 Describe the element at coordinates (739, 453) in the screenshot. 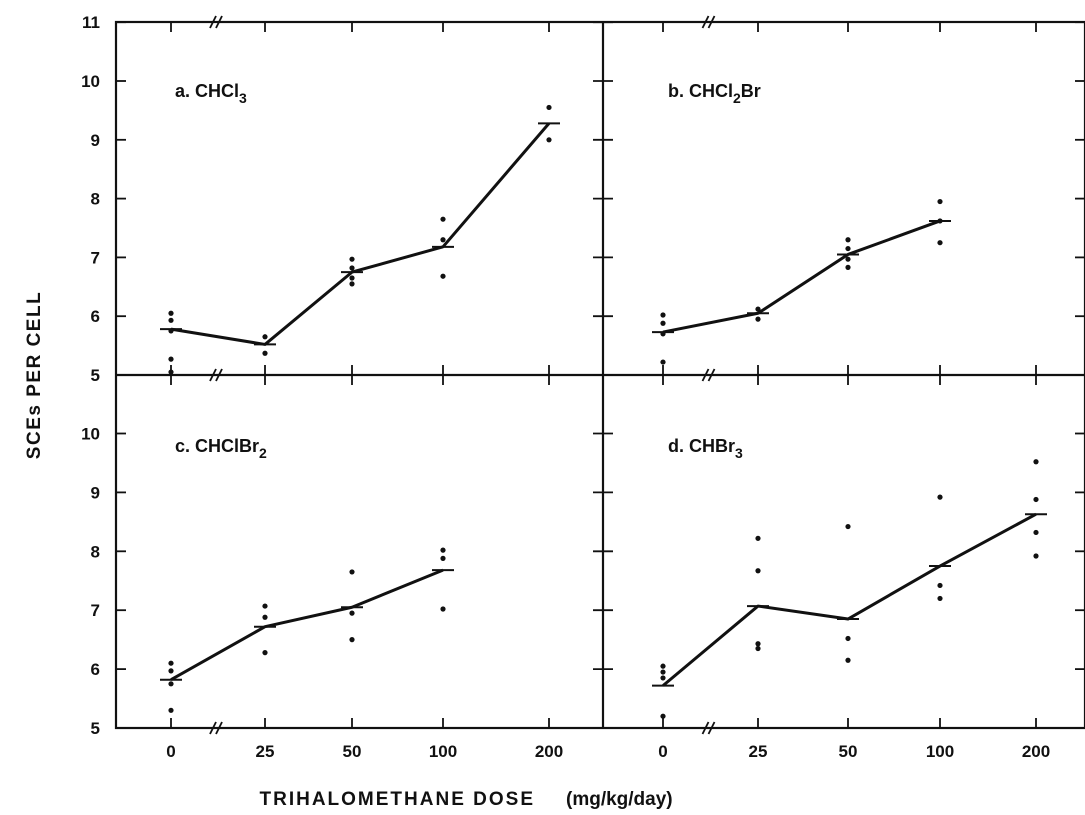

I see `panel-title-subscript-d: 3` at that location.